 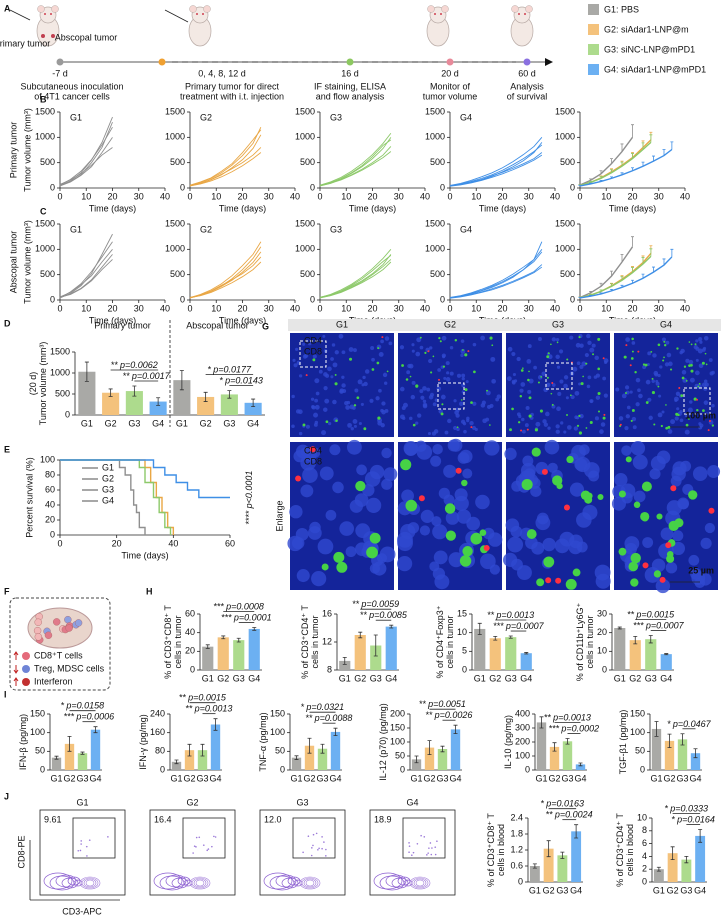 What do you see at coordinates (350, 86) in the screenshot?
I see `timeline-text: IF staining, ELISA` at bounding box center [350, 86].